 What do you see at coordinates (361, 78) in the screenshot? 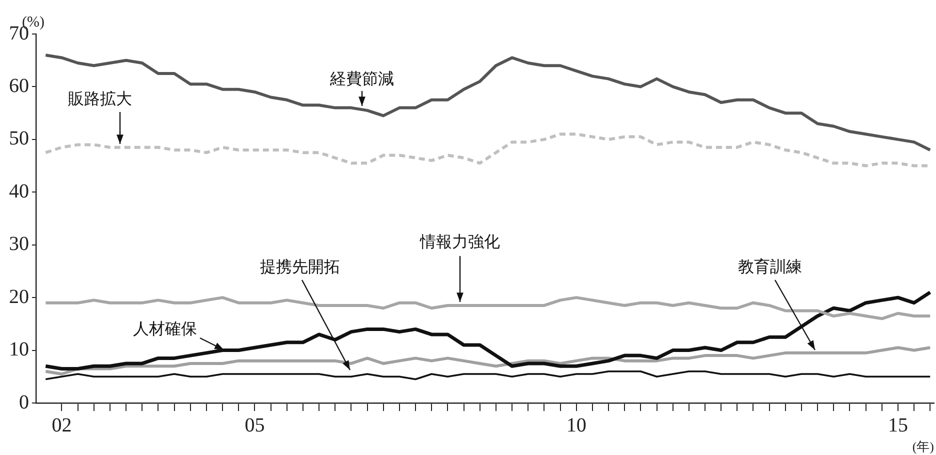
I see `series-label: 経費節減` at bounding box center [361, 78].